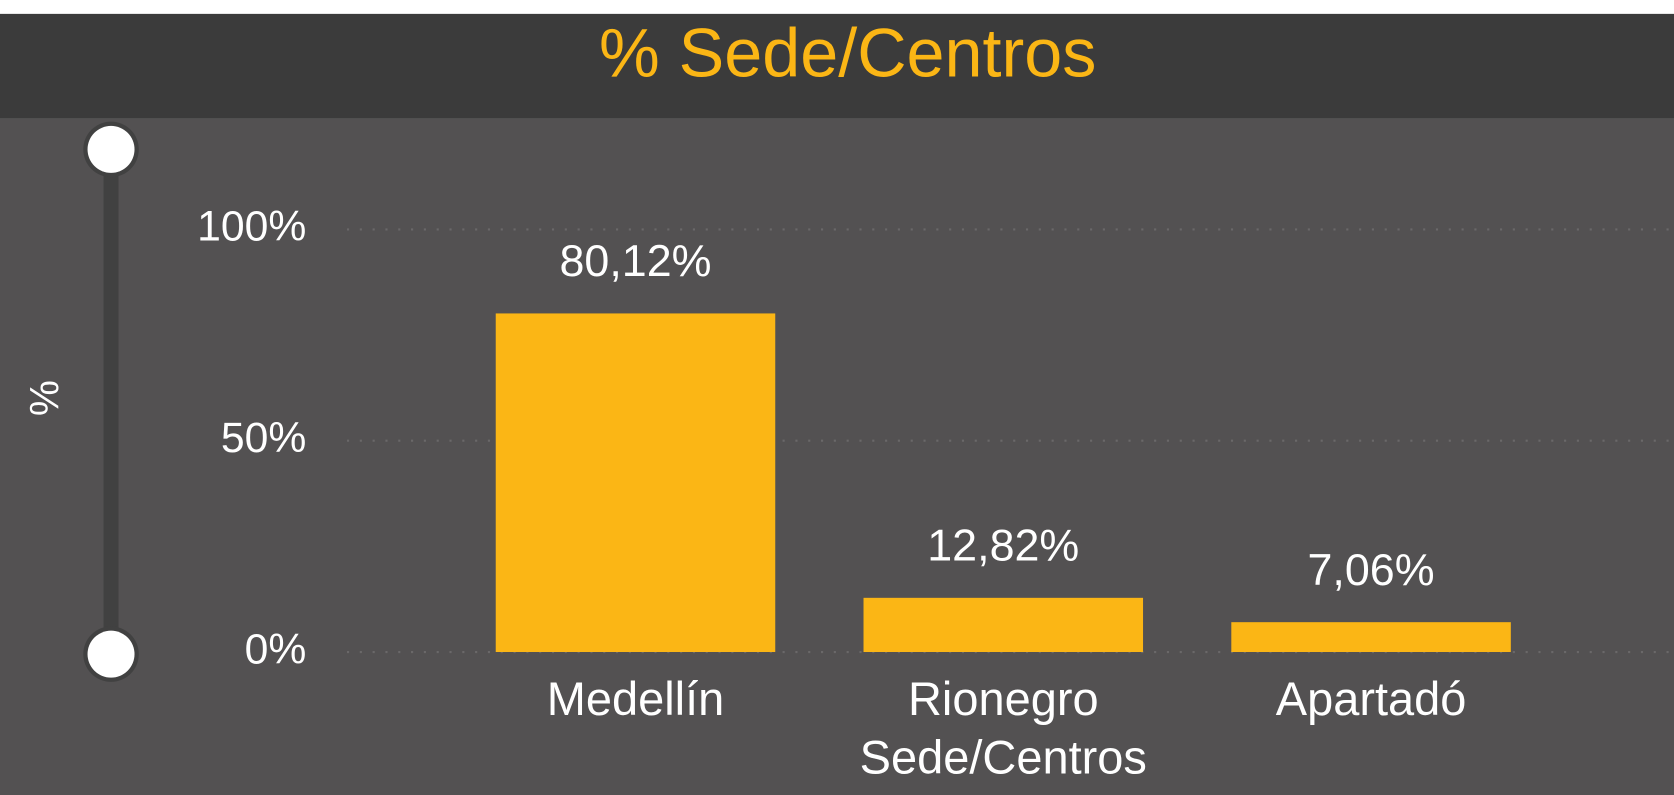 This screenshot has width=1674, height=795. I want to click on header, so click(837, 66).